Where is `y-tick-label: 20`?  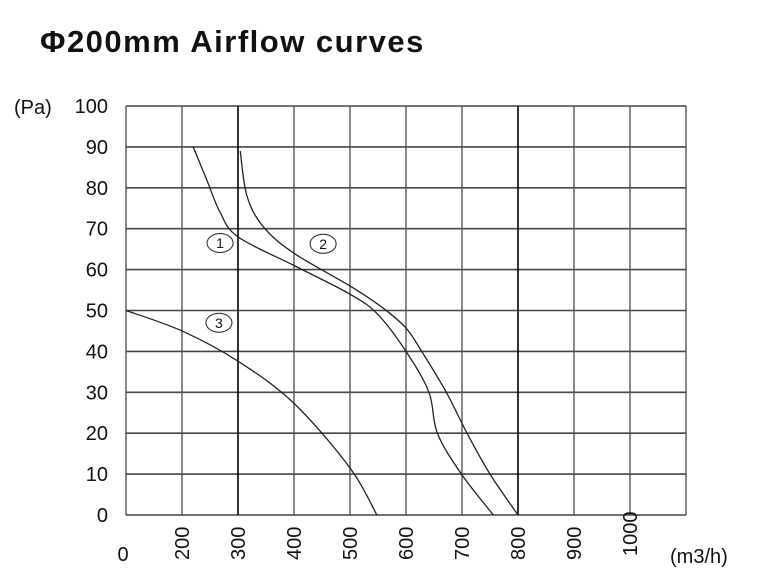
y-tick-label: 20 is located at coordinates (97, 434).